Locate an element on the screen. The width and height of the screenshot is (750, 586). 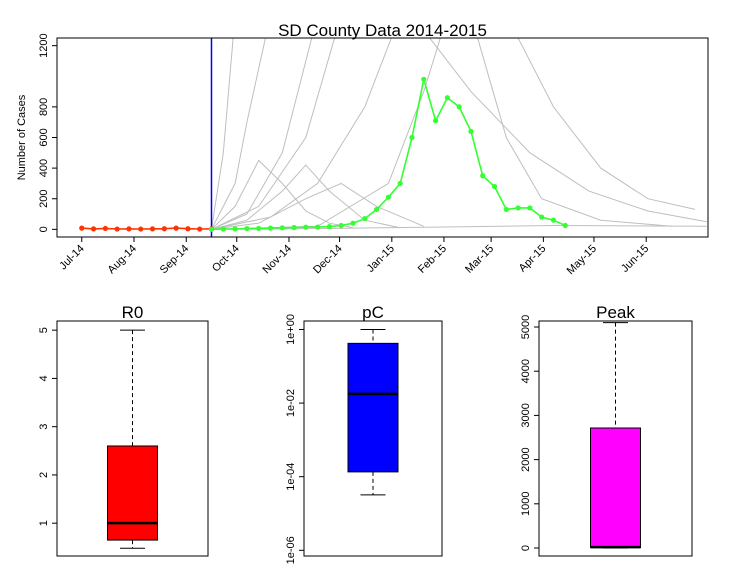
x-tick-label: Jul-14 is located at coordinates (72, 258).